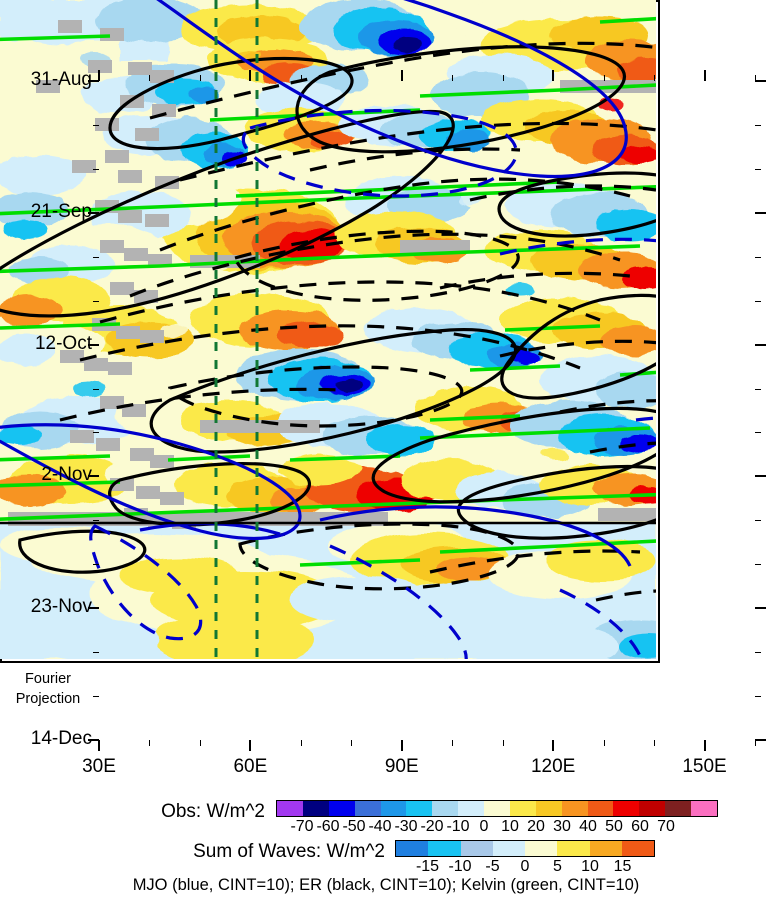 This screenshot has height=900, width=772. Describe the element at coordinates (66, 475) in the screenshot. I see `y-axis-label: 2-Nov` at that location.